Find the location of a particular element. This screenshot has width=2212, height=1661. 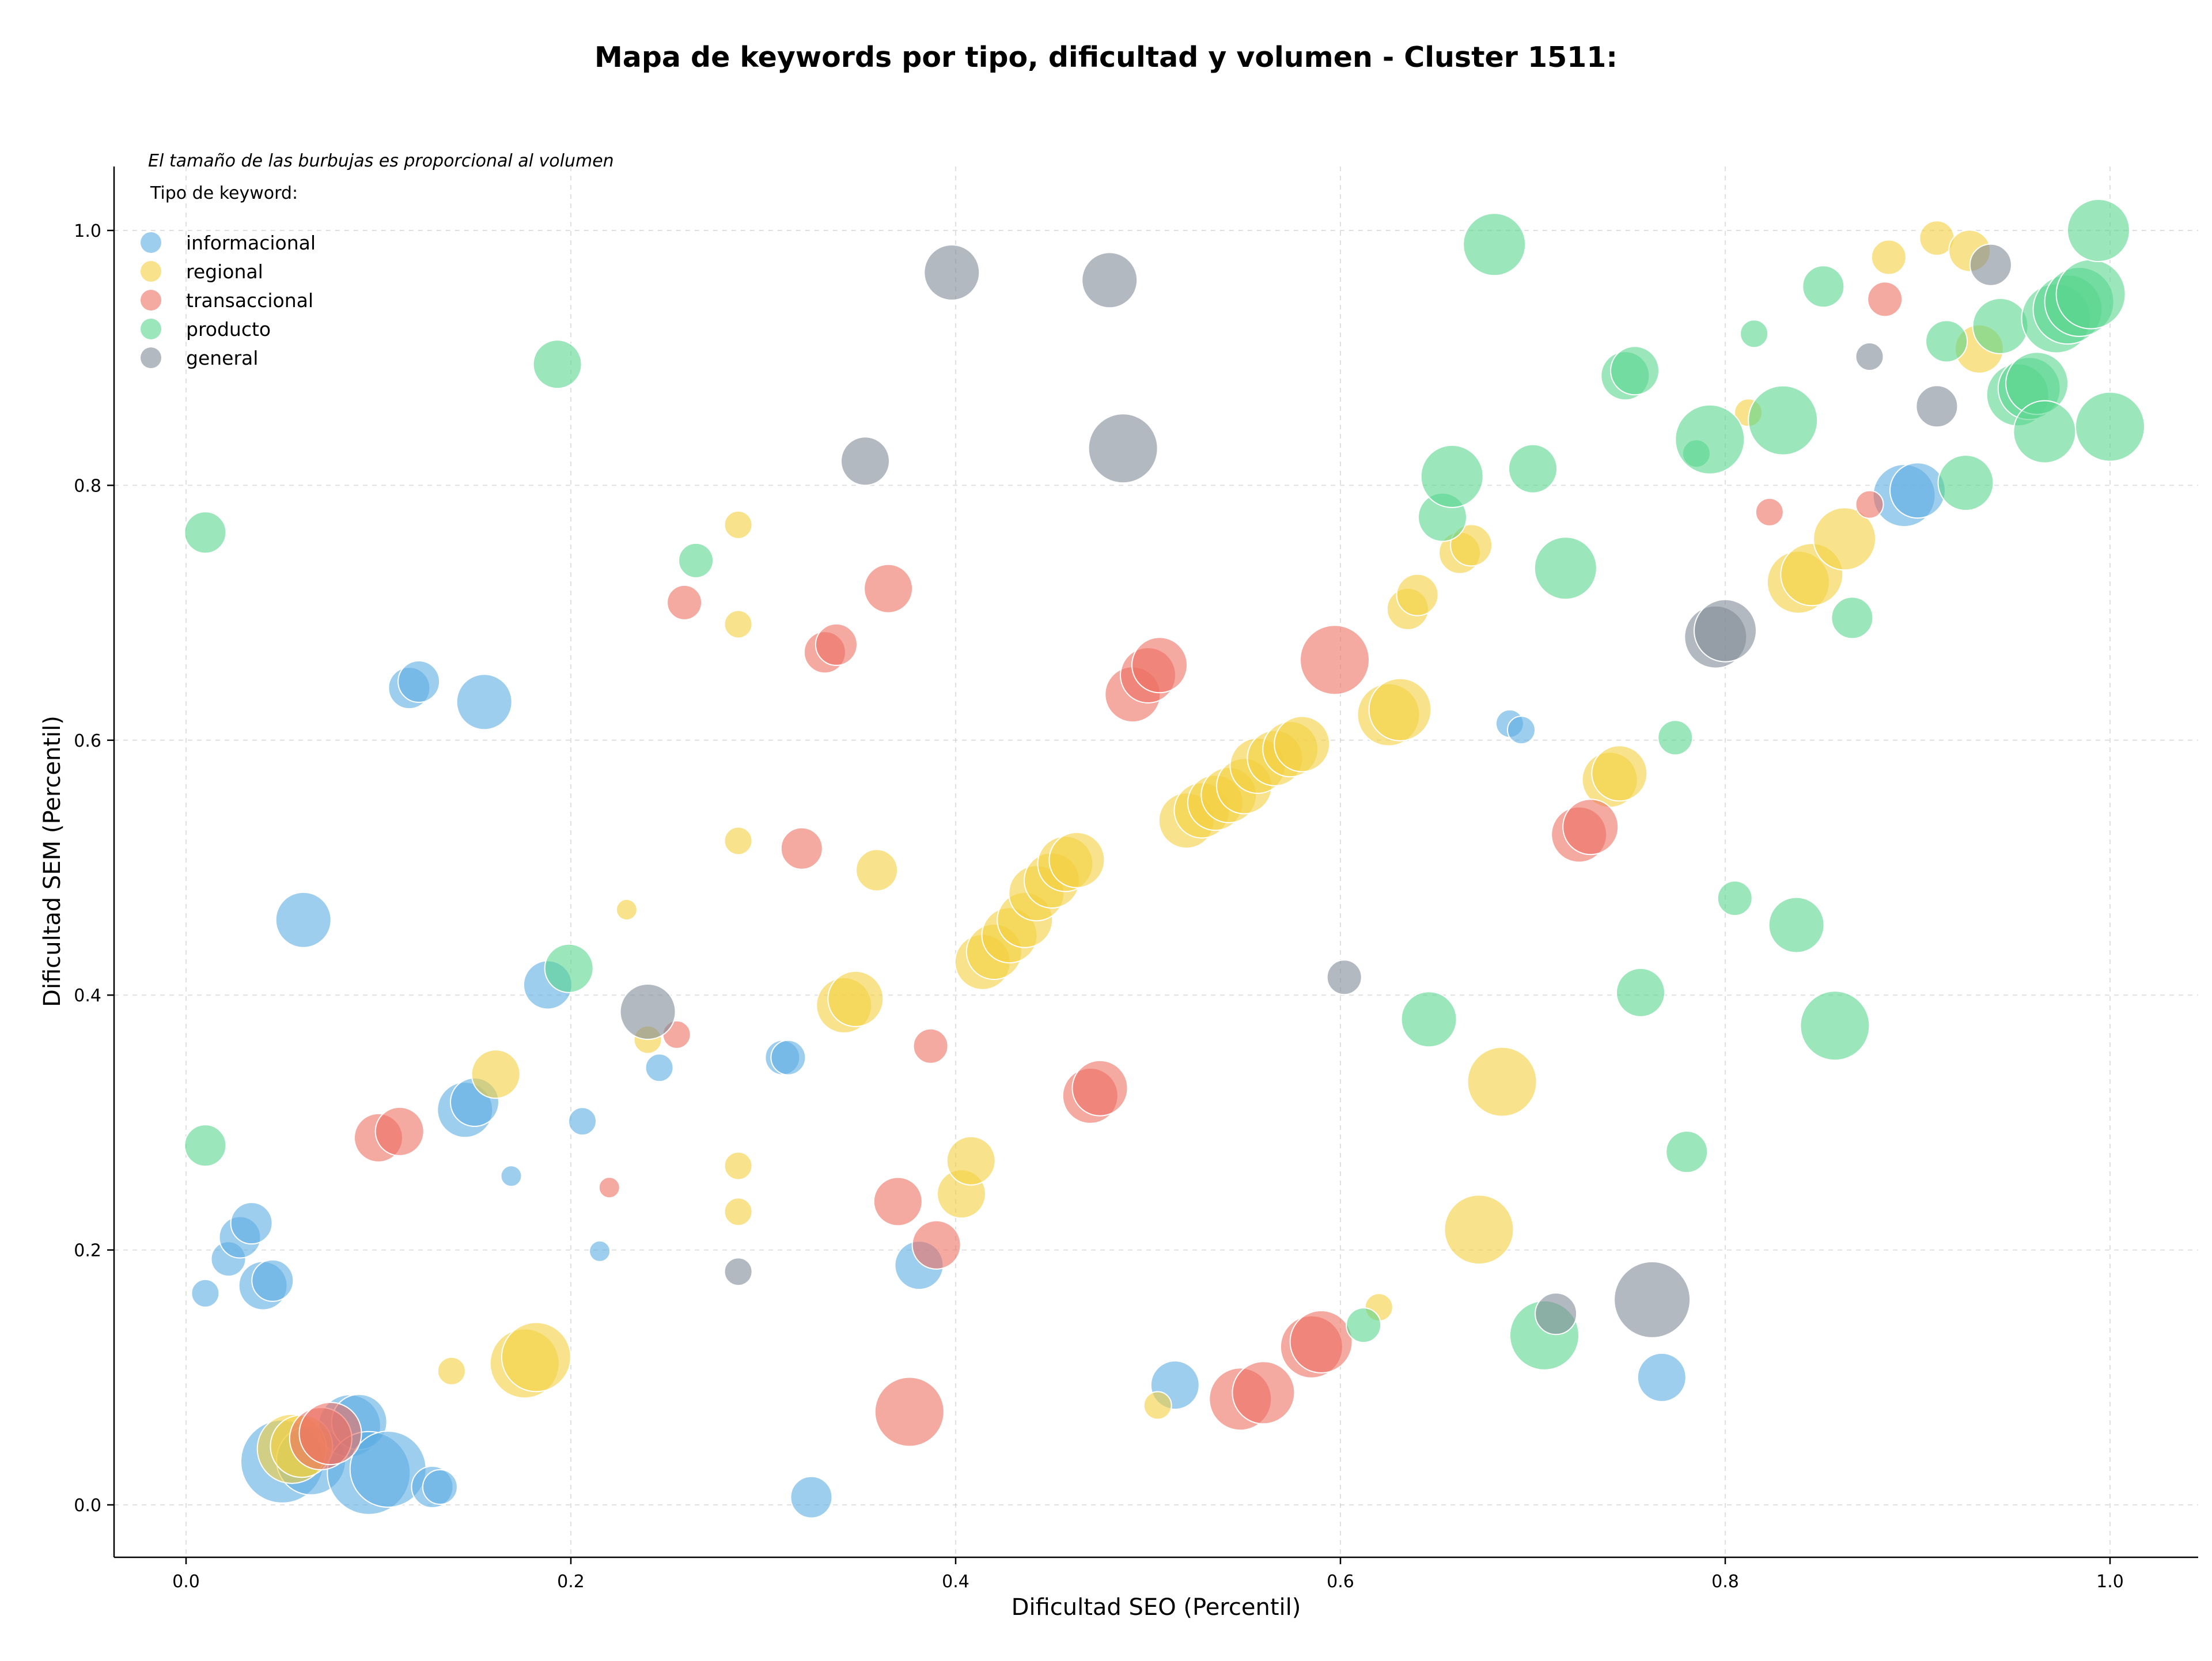

legend-label-general: general is located at coordinates (222, 358).